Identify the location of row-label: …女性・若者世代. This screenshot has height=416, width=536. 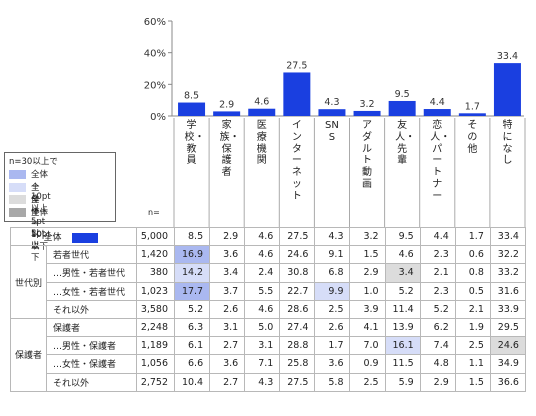
(91, 291).